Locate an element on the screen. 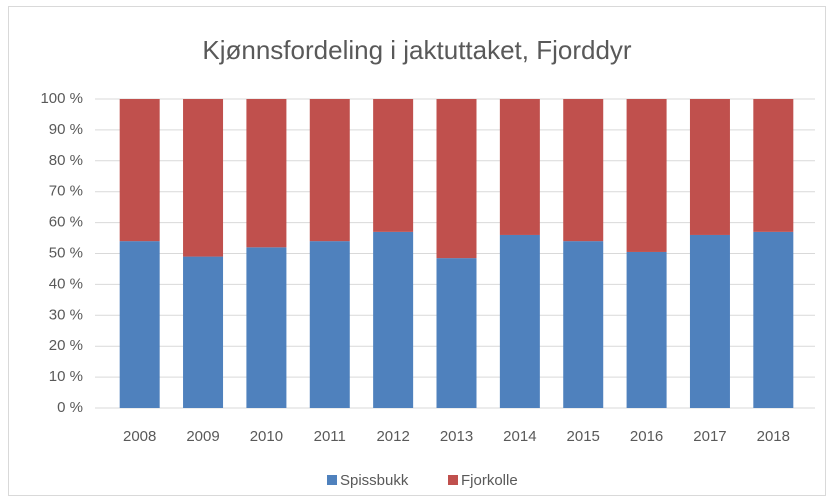 The image size is (834, 504). x-tick-label: 2010 is located at coordinates (266, 436).